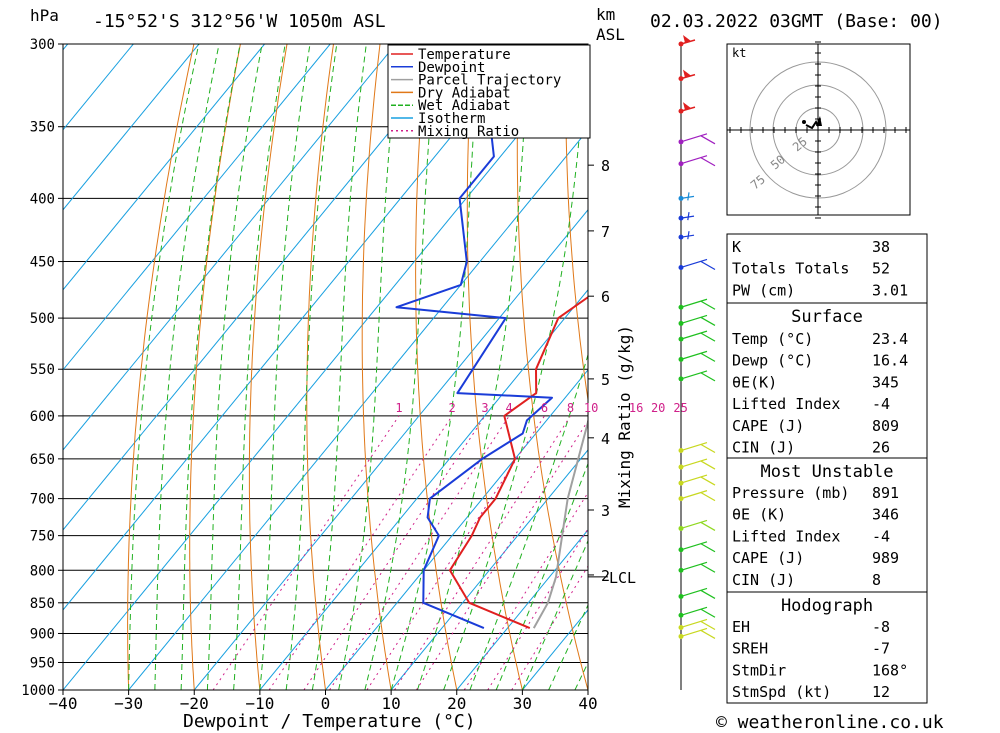 The height and width of the screenshot is (733, 1000). I want to click on index-value: 26, so click(881, 448).